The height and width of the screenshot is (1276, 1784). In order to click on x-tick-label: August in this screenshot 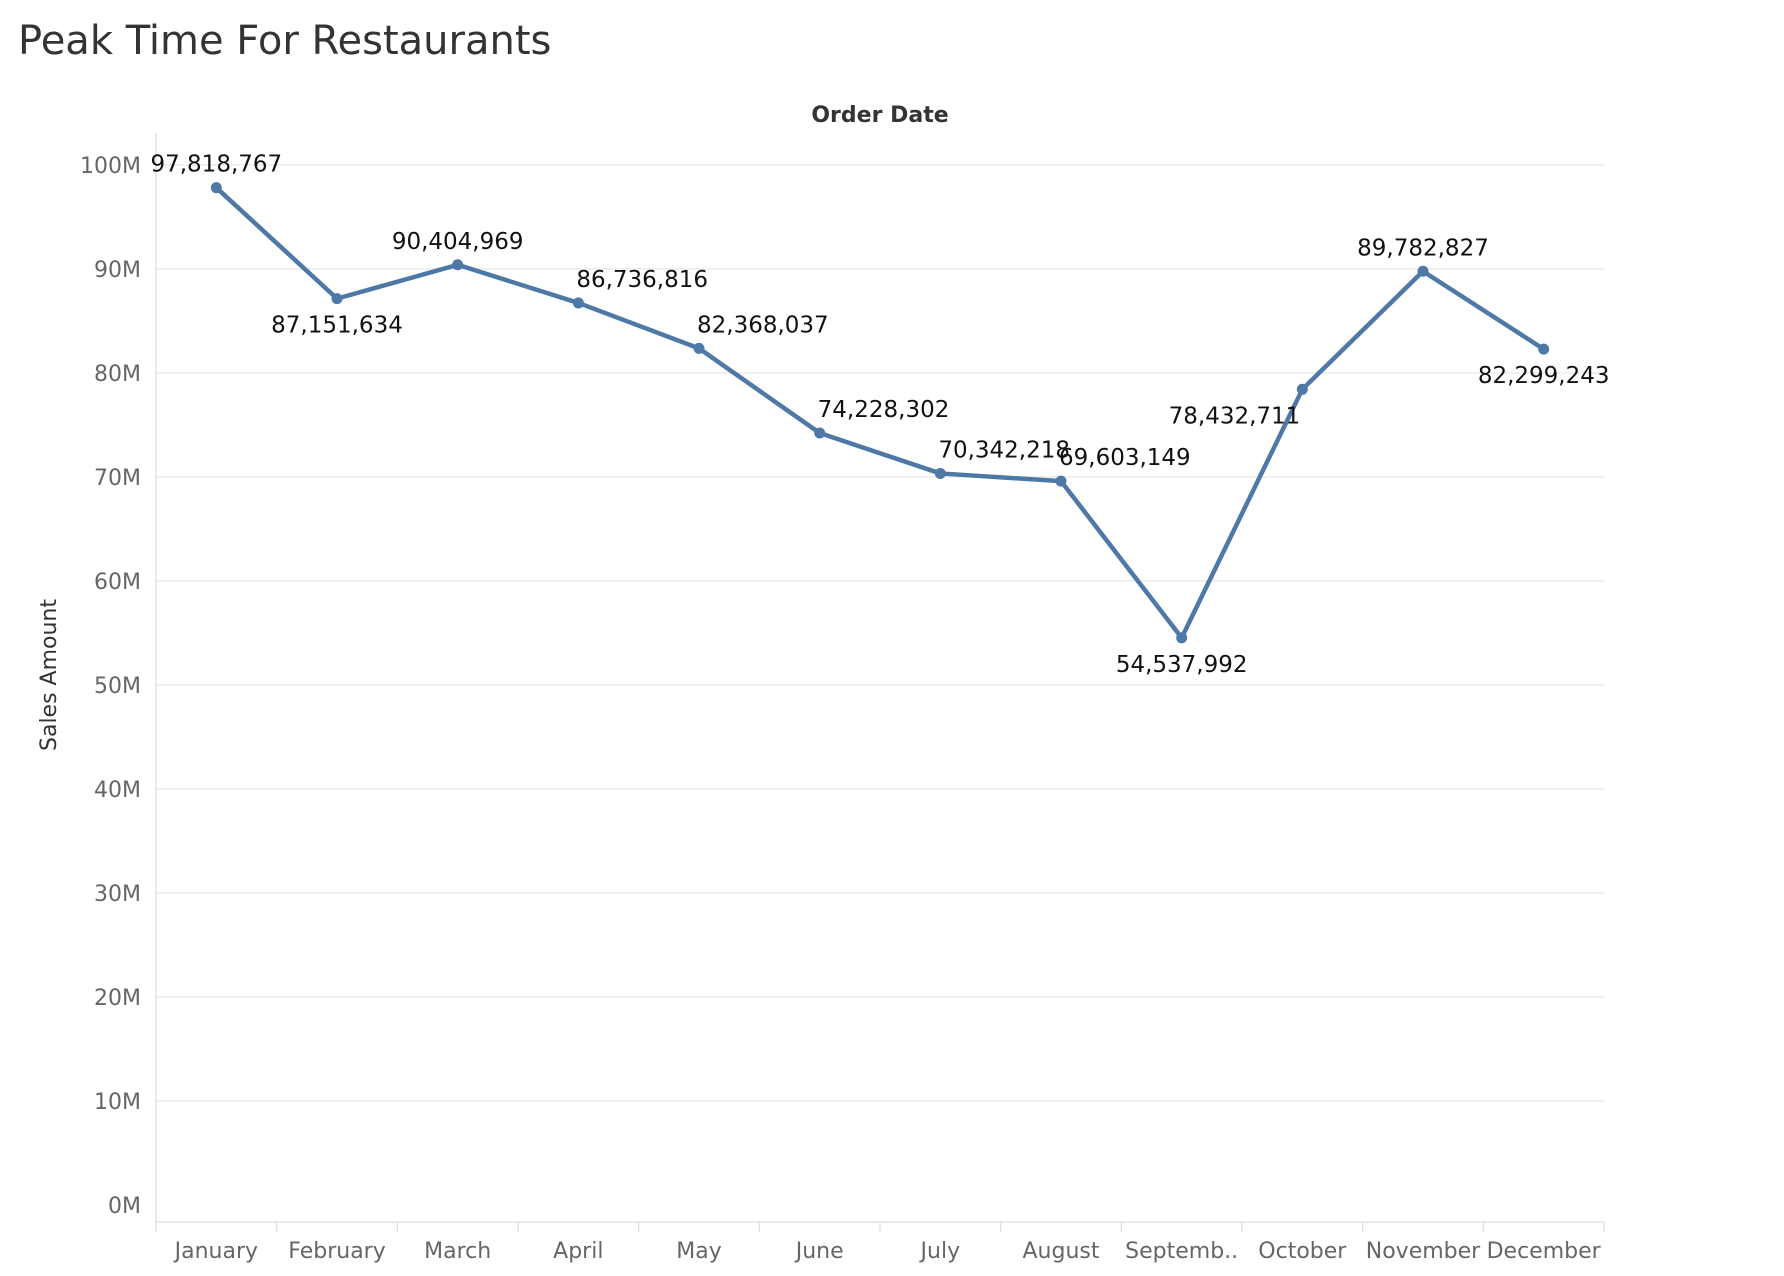, I will do `click(1061, 1251)`.